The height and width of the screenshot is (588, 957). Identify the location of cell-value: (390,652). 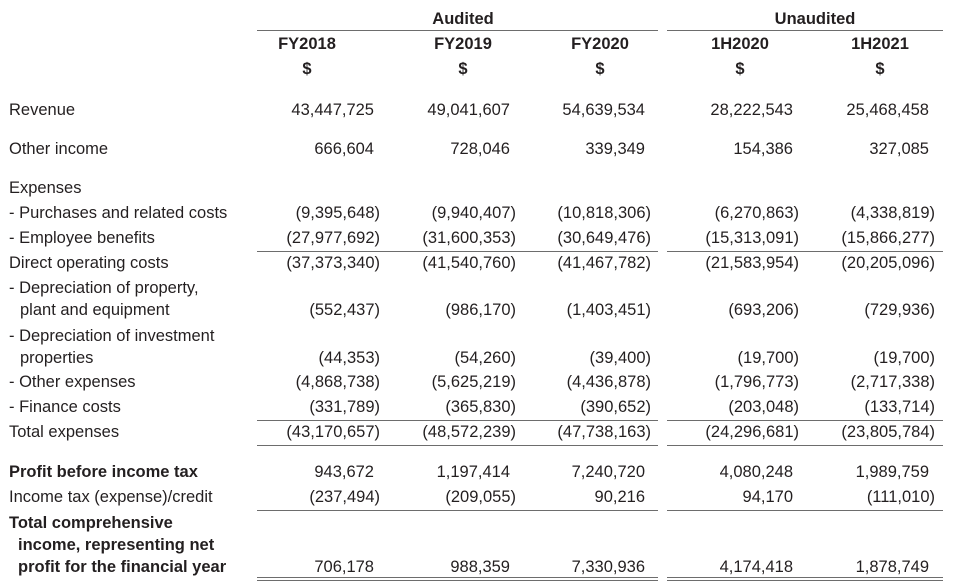
(615, 407).